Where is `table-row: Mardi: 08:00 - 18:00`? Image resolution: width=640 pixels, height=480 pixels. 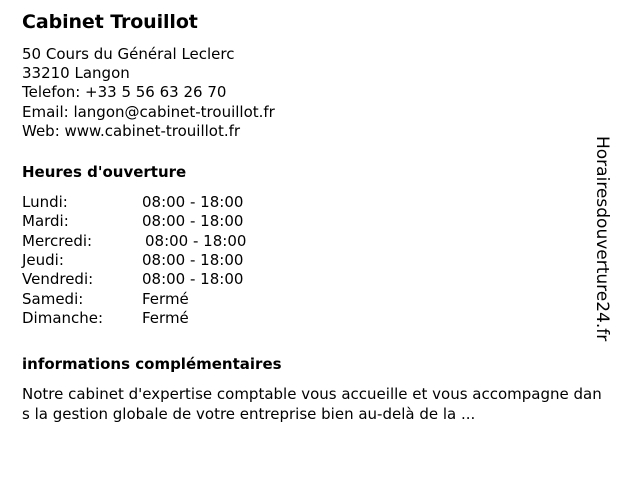 table-row: Mardi: 08:00 - 18:00 is located at coordinates (134, 221).